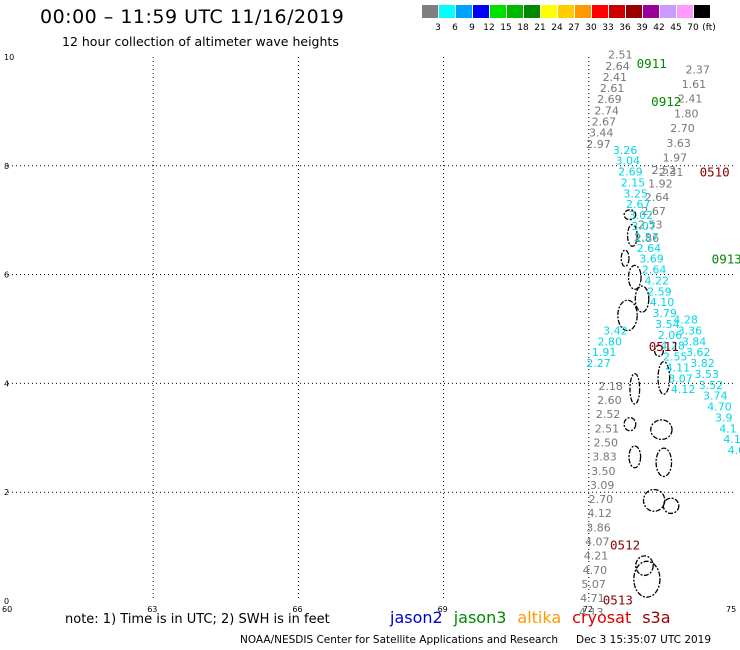  I want to click on wave-height-value: 1.97, so click(675, 157).